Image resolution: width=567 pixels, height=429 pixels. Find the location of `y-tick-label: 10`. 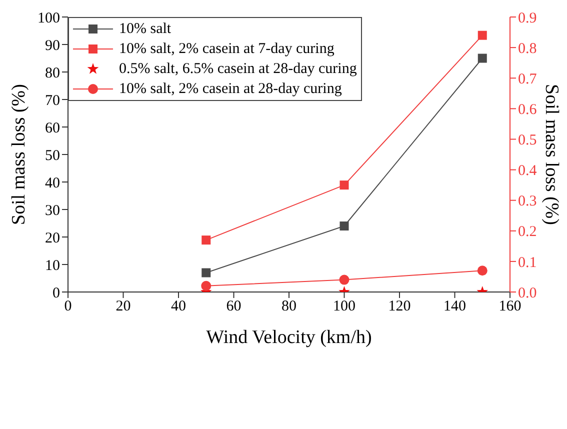

y-tick-label: 10 is located at coordinates (52, 266).